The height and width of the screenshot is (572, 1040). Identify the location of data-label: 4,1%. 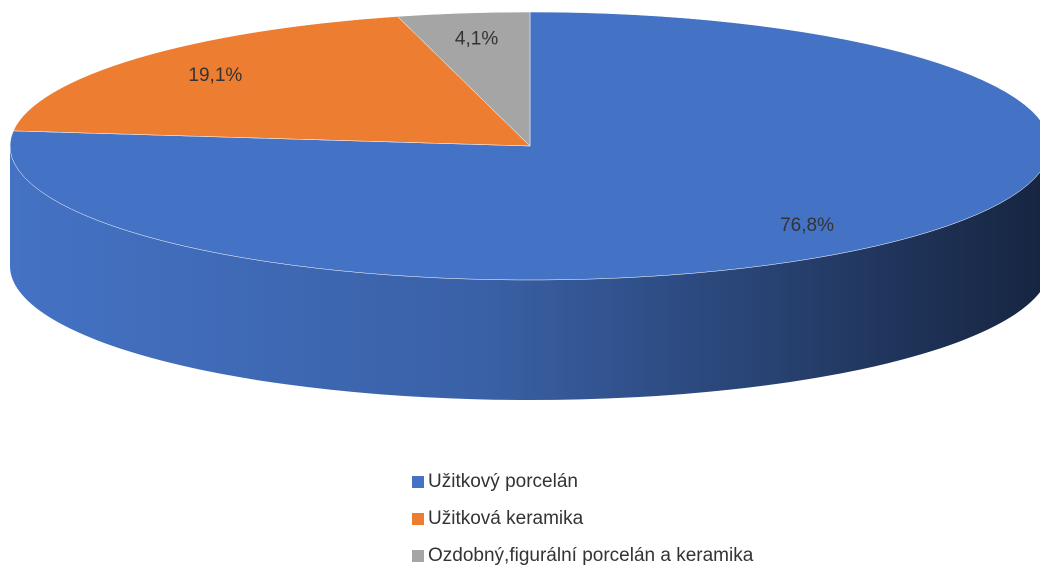
(476, 39).